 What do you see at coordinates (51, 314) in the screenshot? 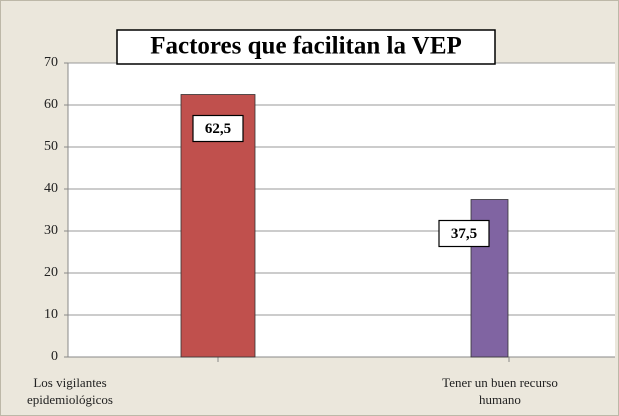
I see `y-tick-label: 10` at bounding box center [51, 314].